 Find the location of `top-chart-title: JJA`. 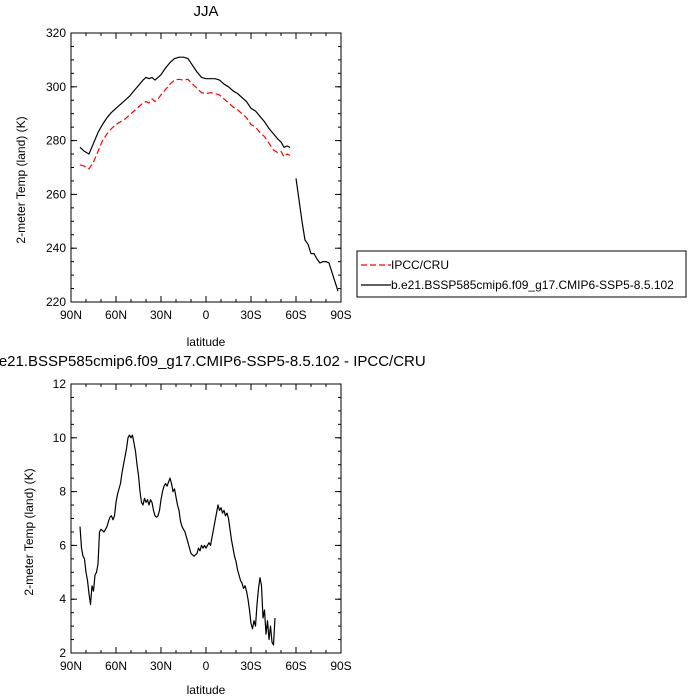

top-chart-title: JJA is located at coordinates (205, 11).